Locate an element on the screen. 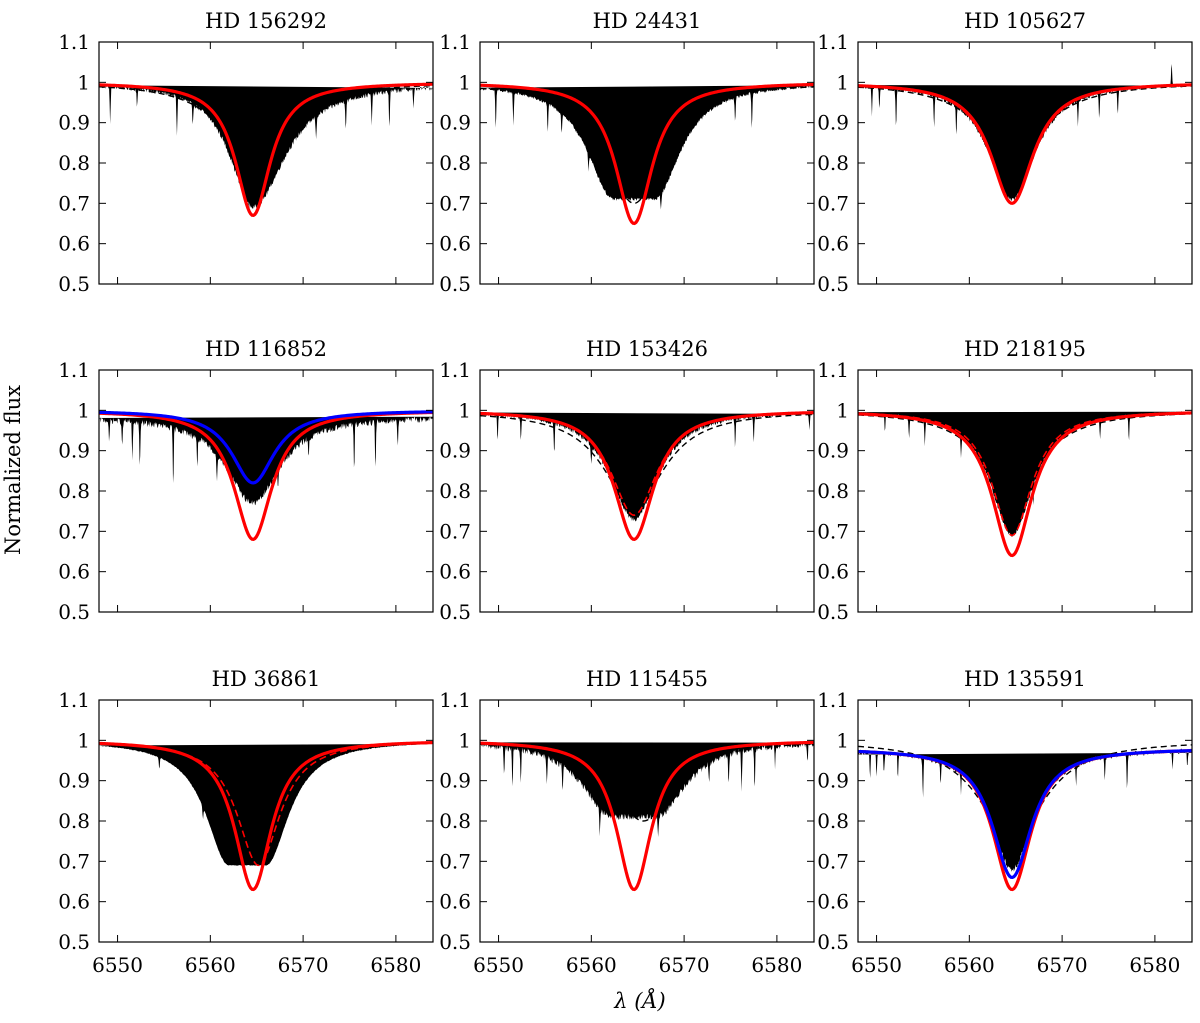  panel-frame is located at coordinates (647, 821).